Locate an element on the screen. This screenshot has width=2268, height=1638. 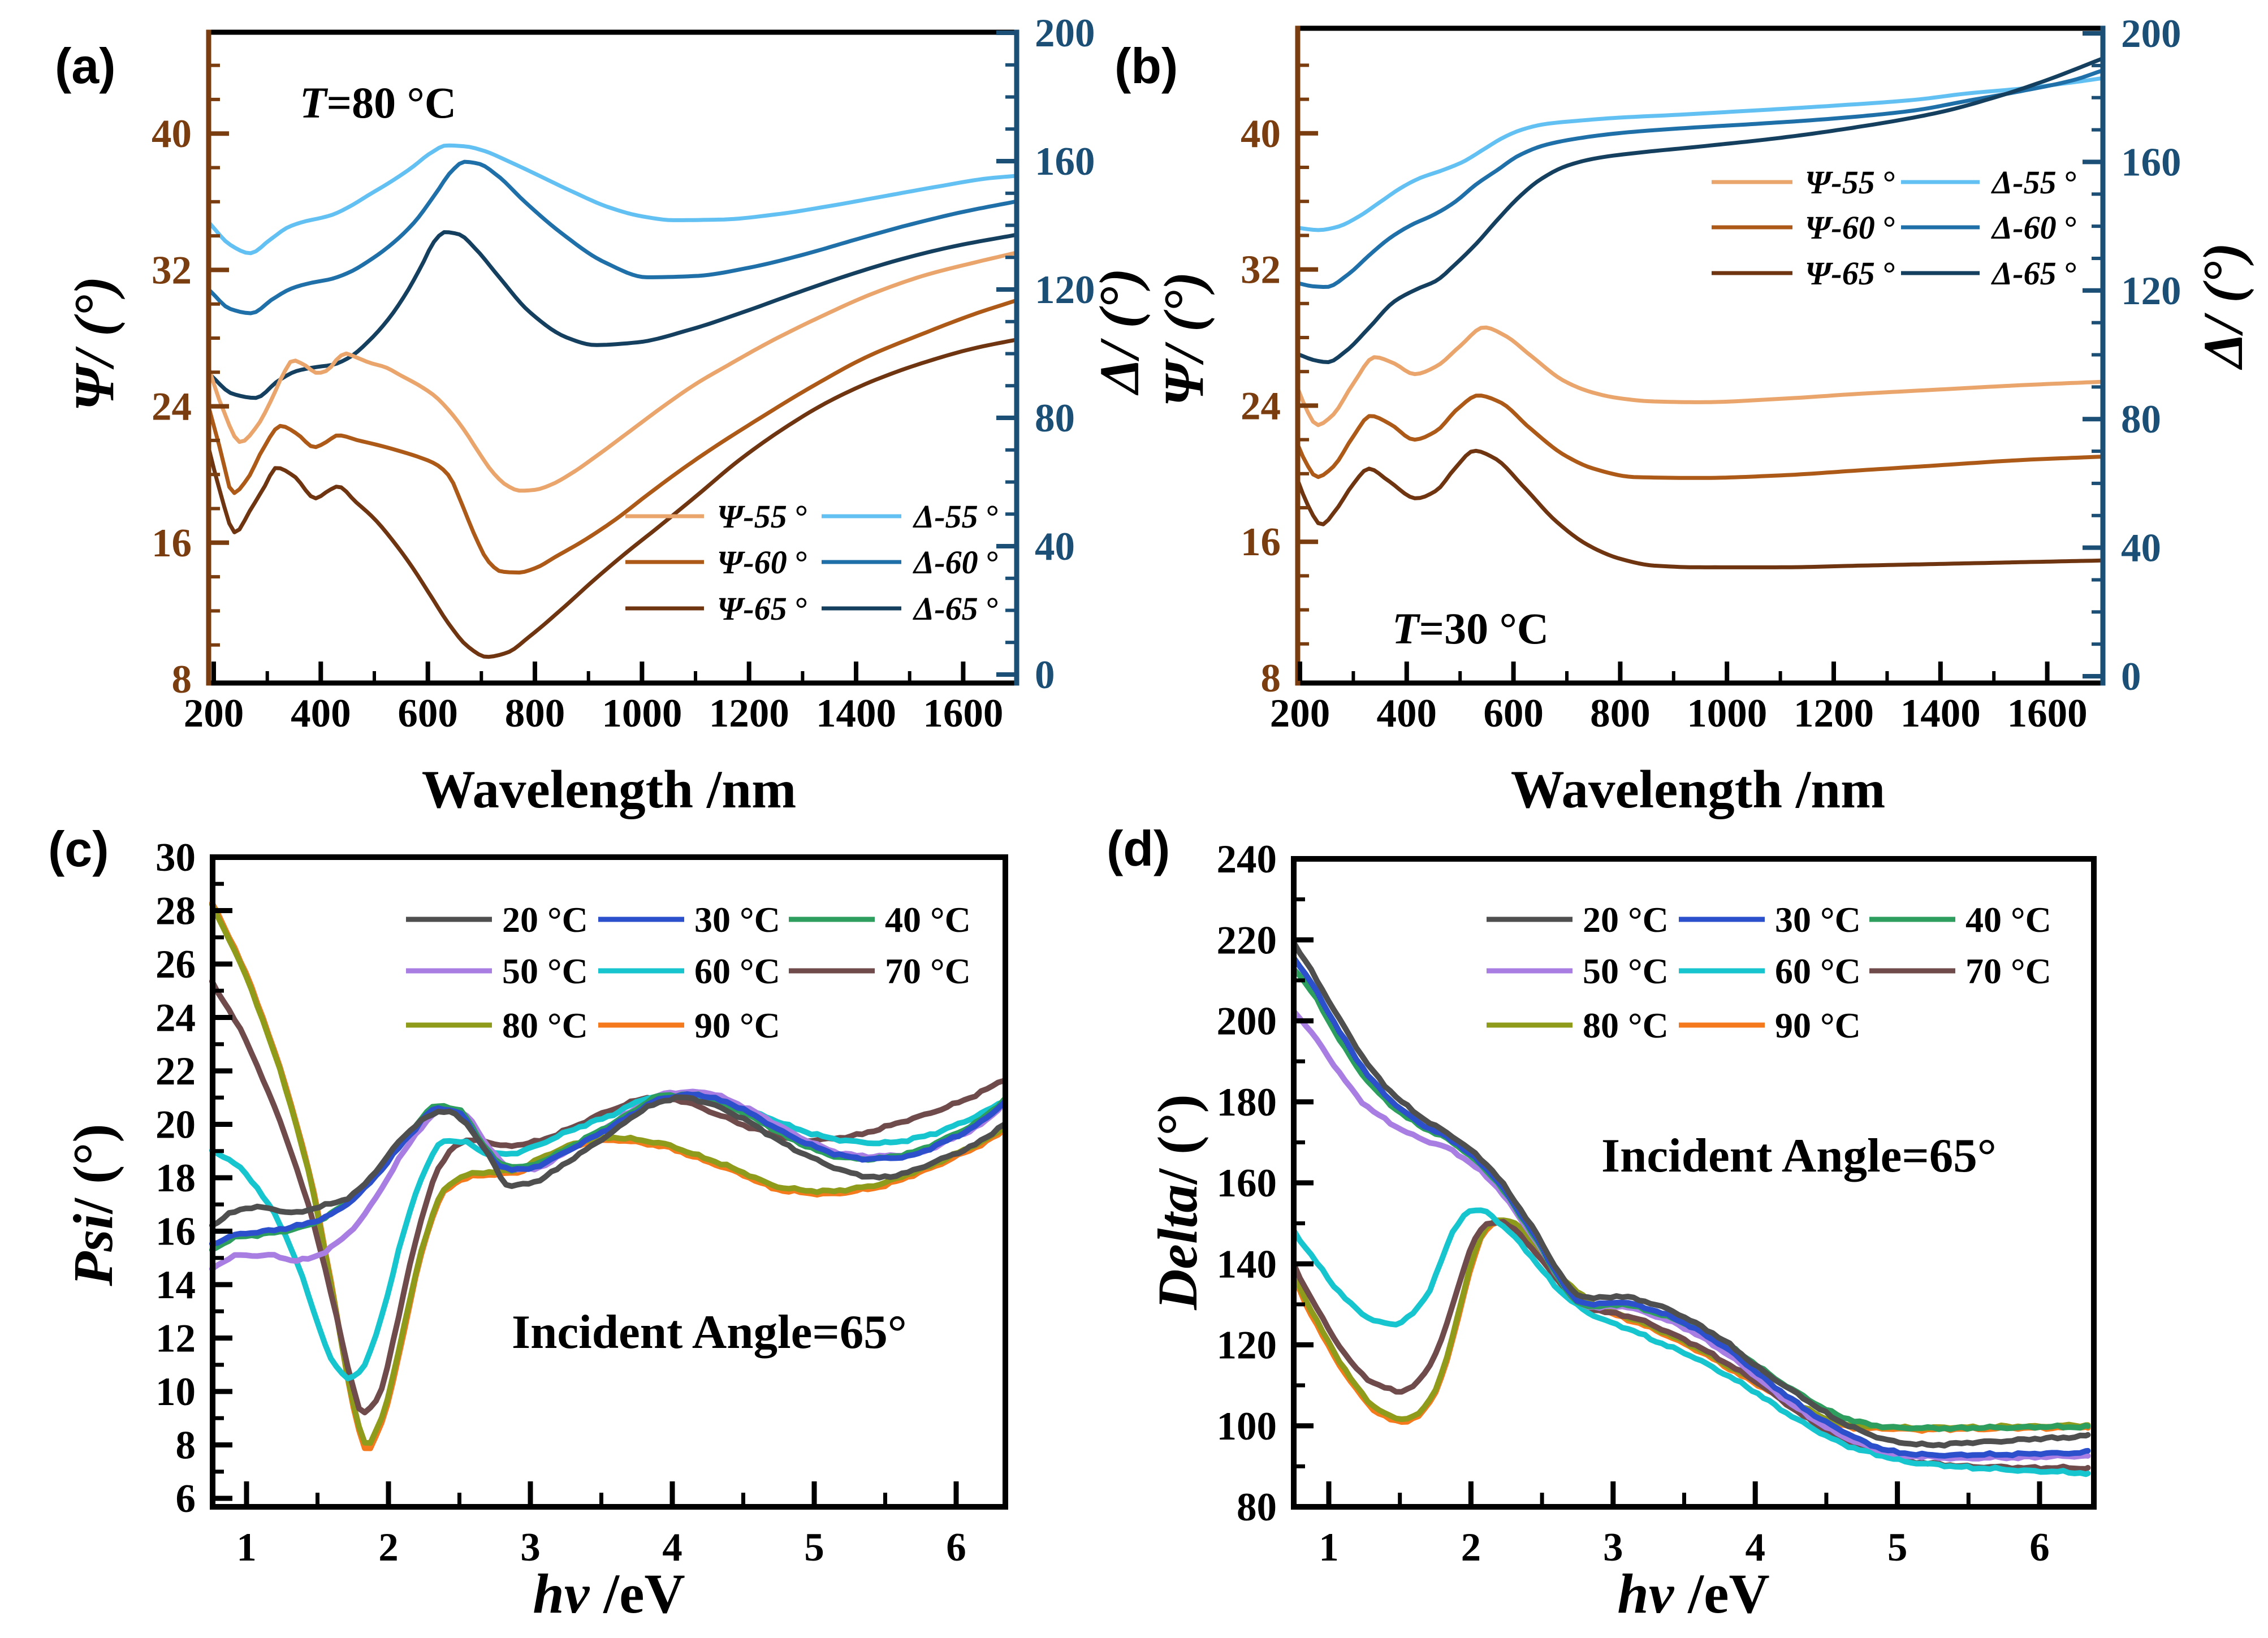
svg-text: 26 is located at coordinates (175, 965).